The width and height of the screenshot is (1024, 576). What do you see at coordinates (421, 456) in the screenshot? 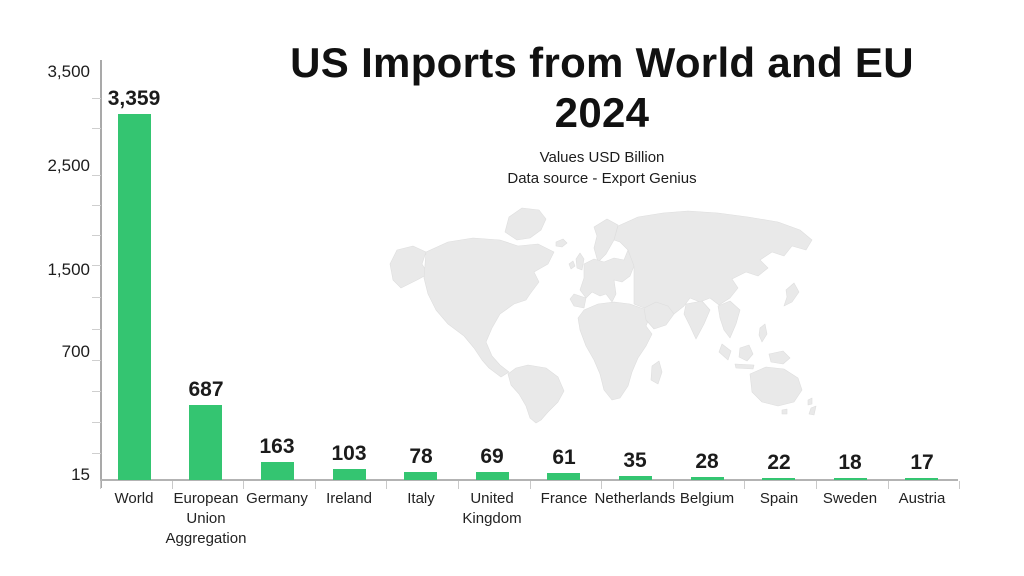
I see `bar-value-label: 78` at bounding box center [421, 456].